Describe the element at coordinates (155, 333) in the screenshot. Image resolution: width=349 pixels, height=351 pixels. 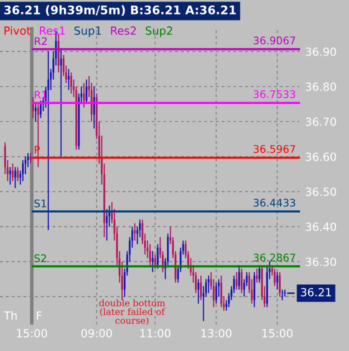
I see `text: 11:00` at that location.